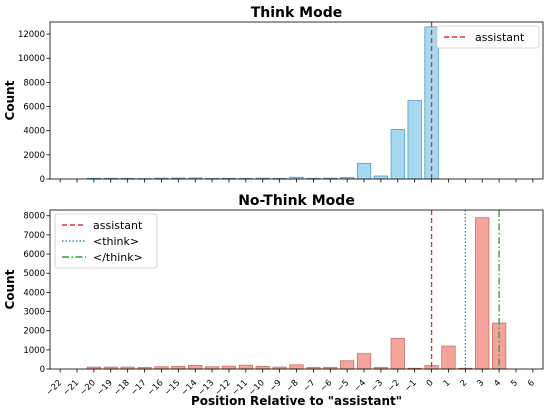 This screenshot has width=549, height=412. I want to click on bar--14, so click(195, 367).